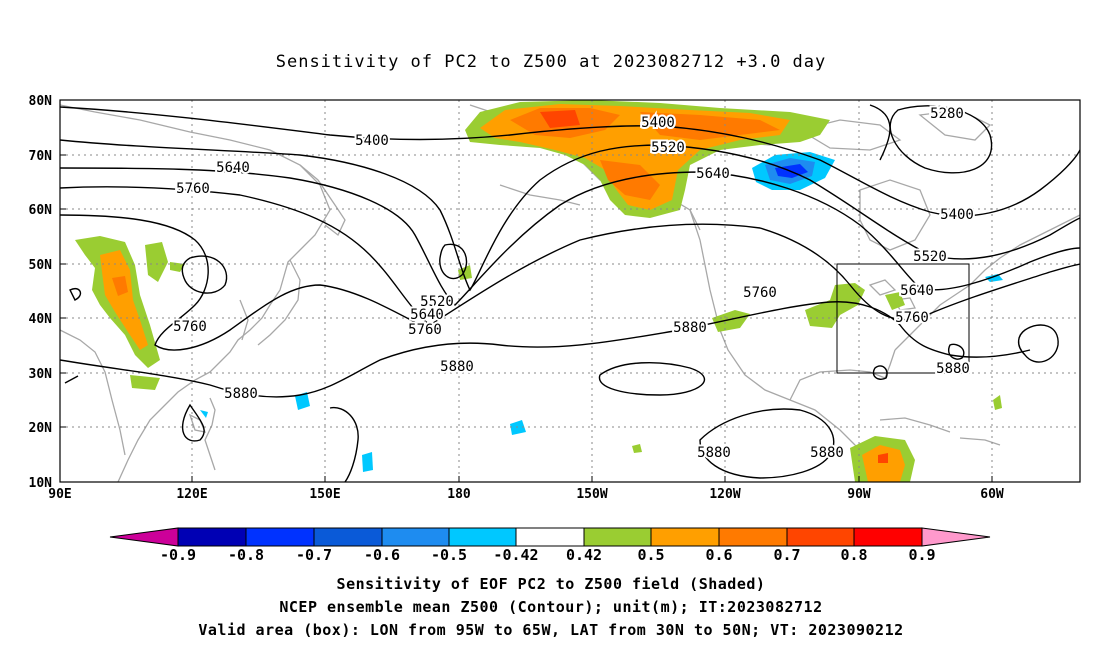  Describe the element at coordinates (591, 494) in the screenshot. I see `lon-label: 150W` at that location.